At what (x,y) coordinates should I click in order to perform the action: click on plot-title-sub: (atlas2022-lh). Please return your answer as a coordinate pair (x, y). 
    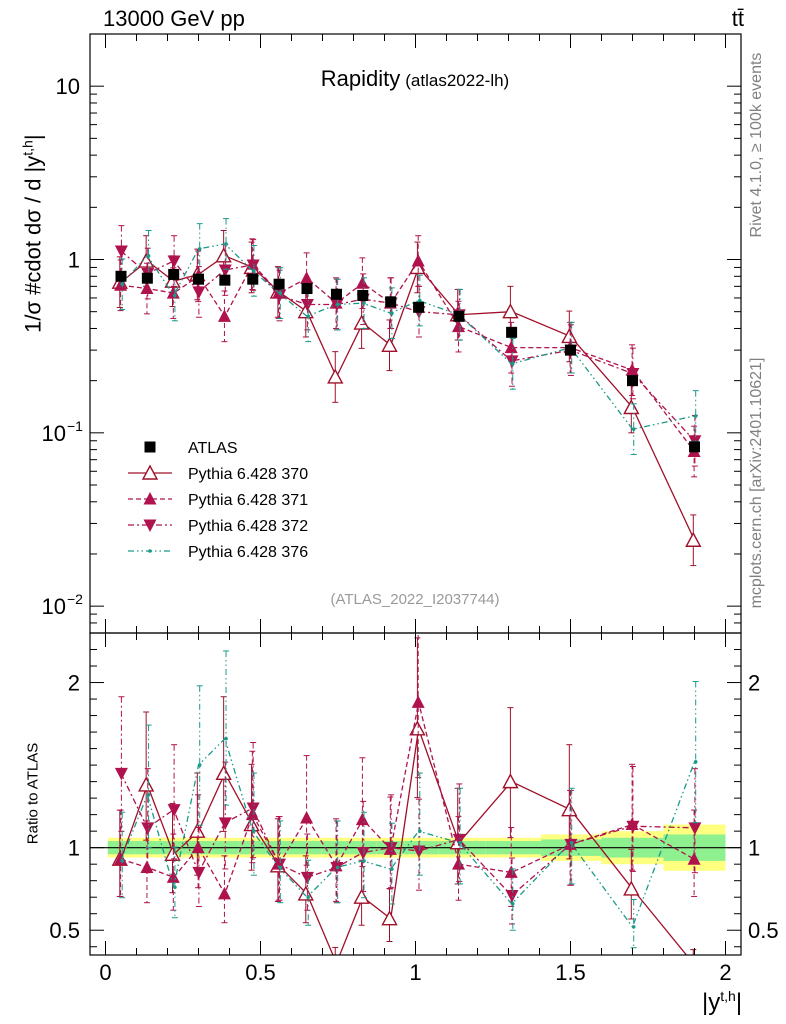
    Looking at the image, I should click on (457, 80).